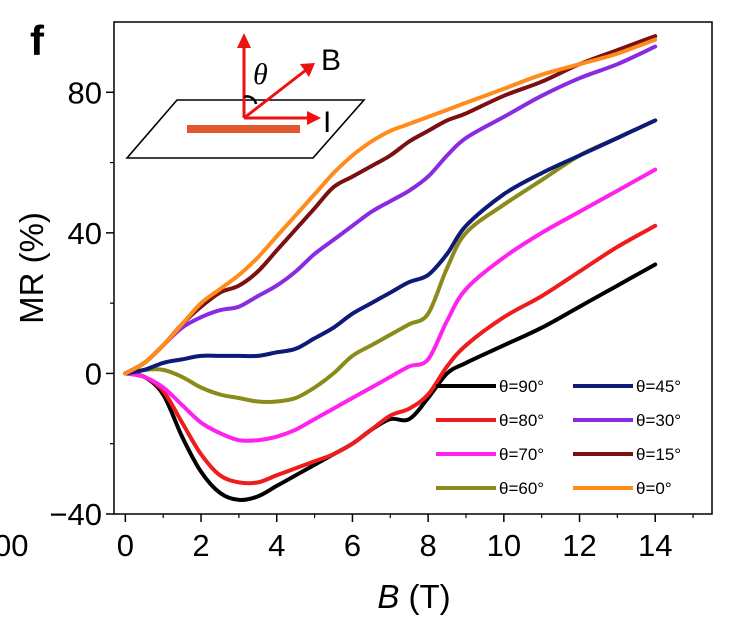 This screenshot has width=731, height=619. I want to click on y-tick-label: −40, so click(75, 514).